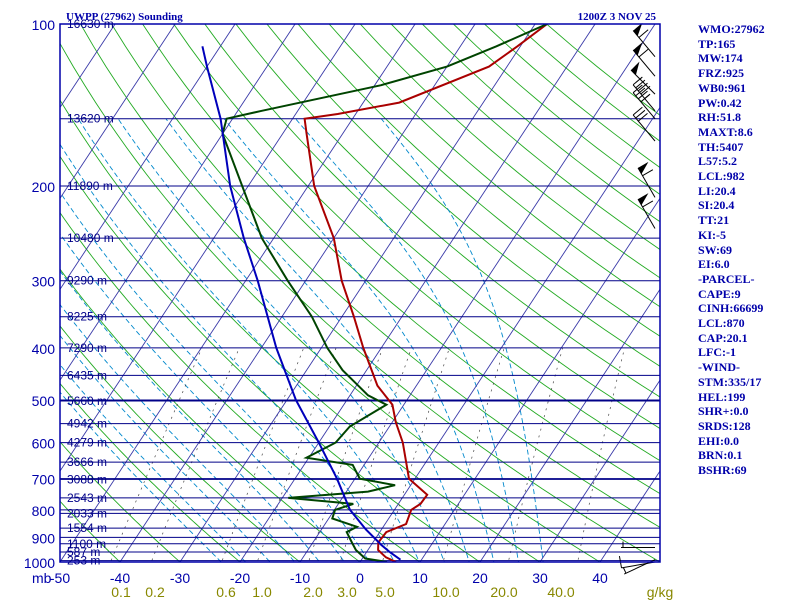 The image size is (800, 600). What do you see at coordinates (44, 187) in the screenshot?
I see `pressure-tick-label: 200` at bounding box center [44, 187].